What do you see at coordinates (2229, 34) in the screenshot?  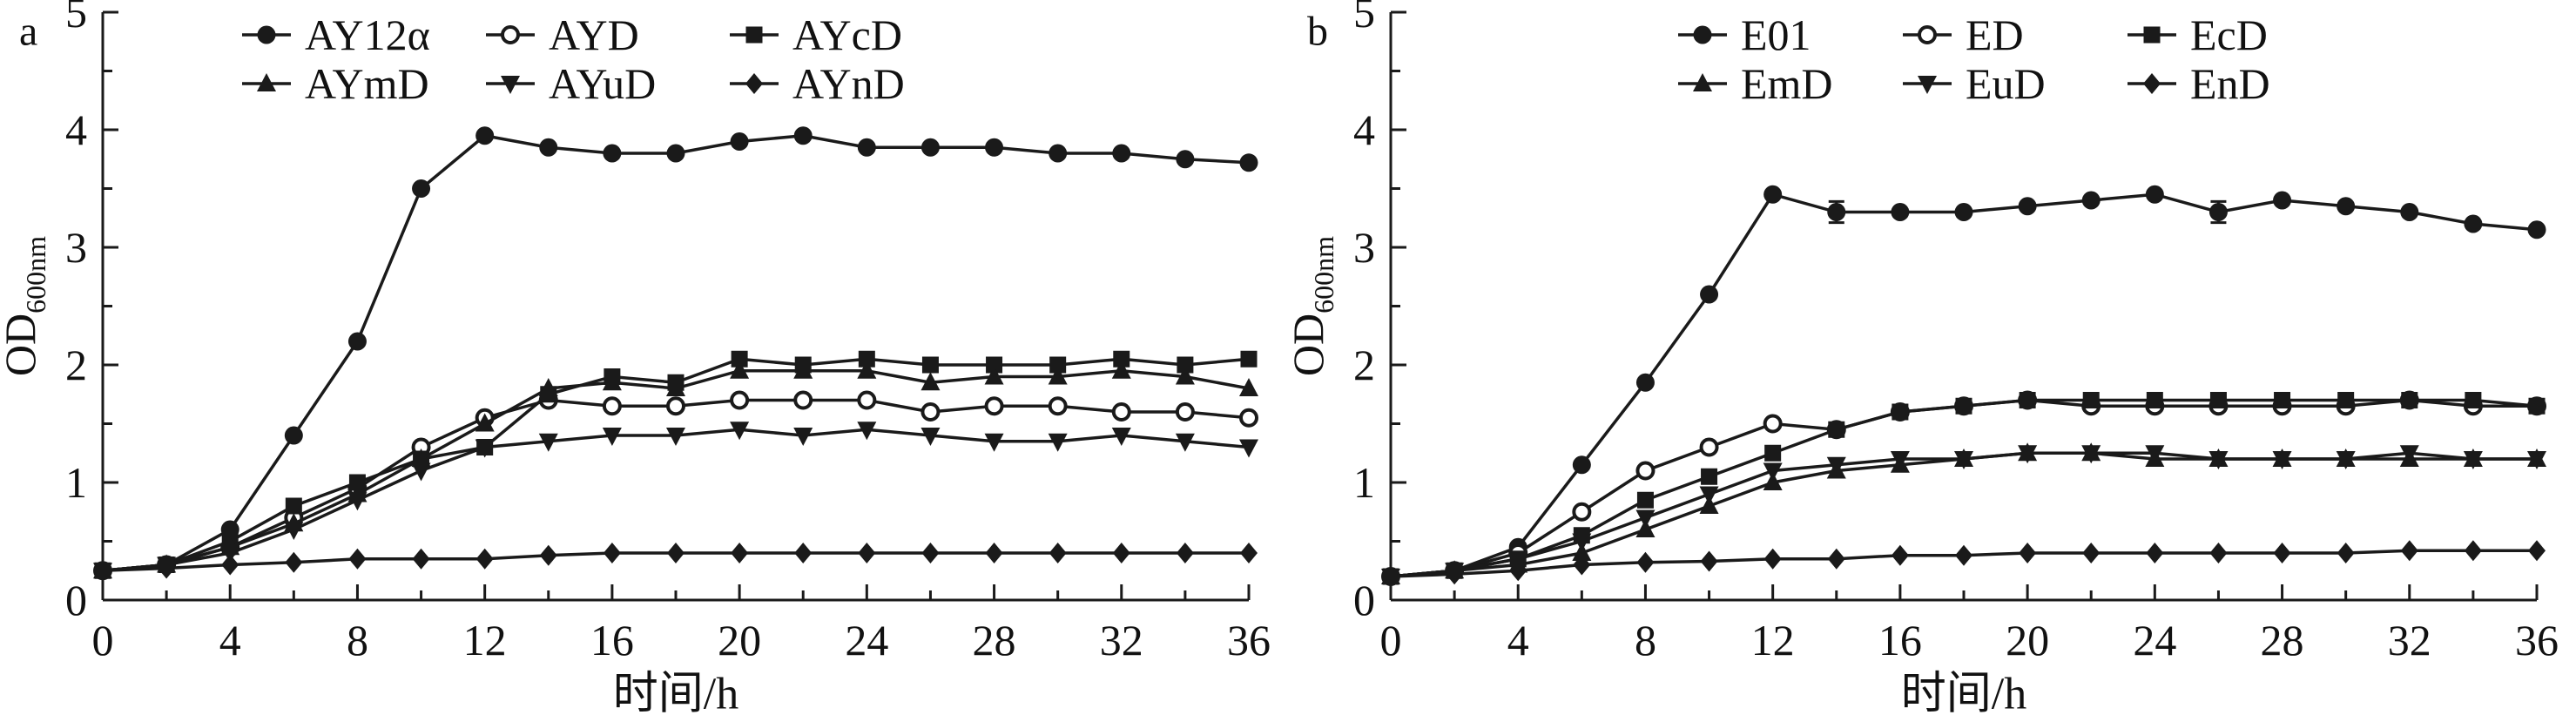 I see `legend-label: EcD` at bounding box center [2229, 34].